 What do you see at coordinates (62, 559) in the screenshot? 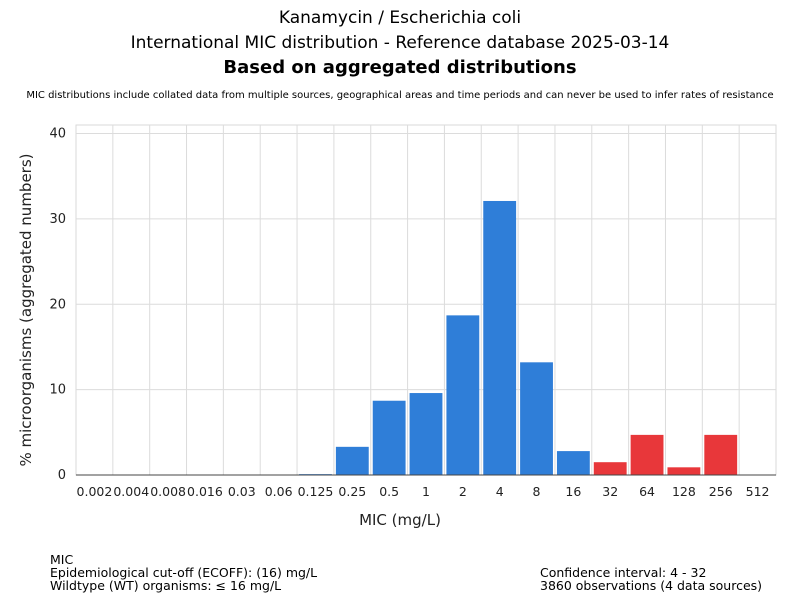
I see `footer-mic-label: MIC` at bounding box center [62, 559].